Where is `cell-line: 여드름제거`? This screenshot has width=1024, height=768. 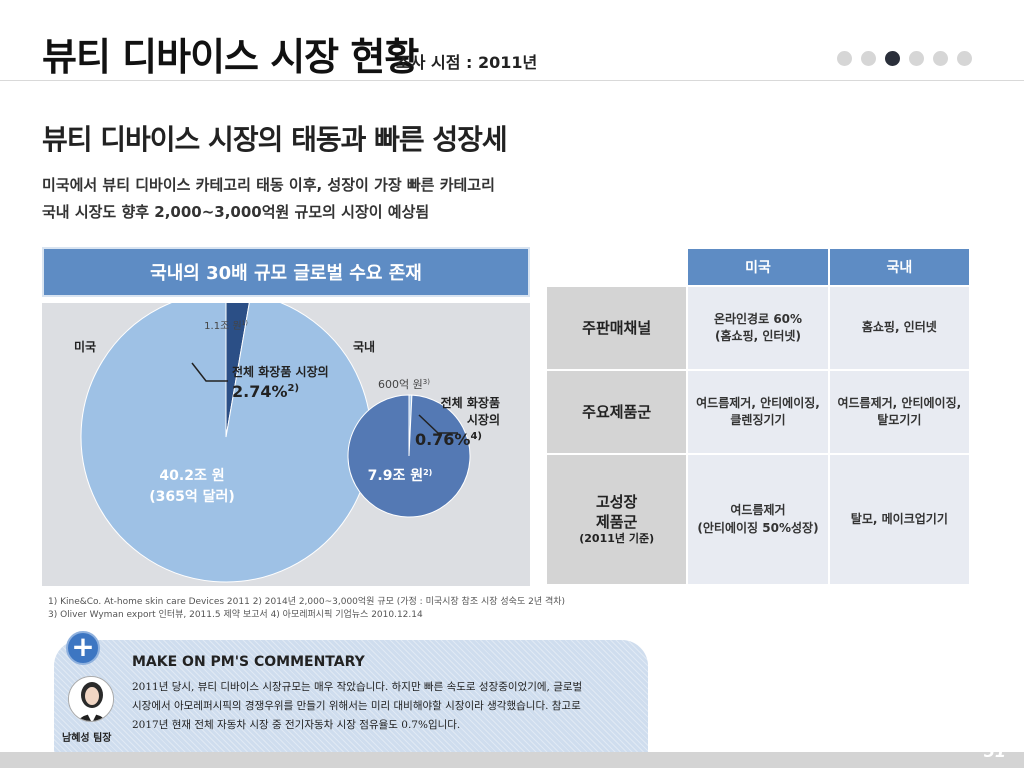
cell-line: 여드름제거 is located at coordinates (758, 510).